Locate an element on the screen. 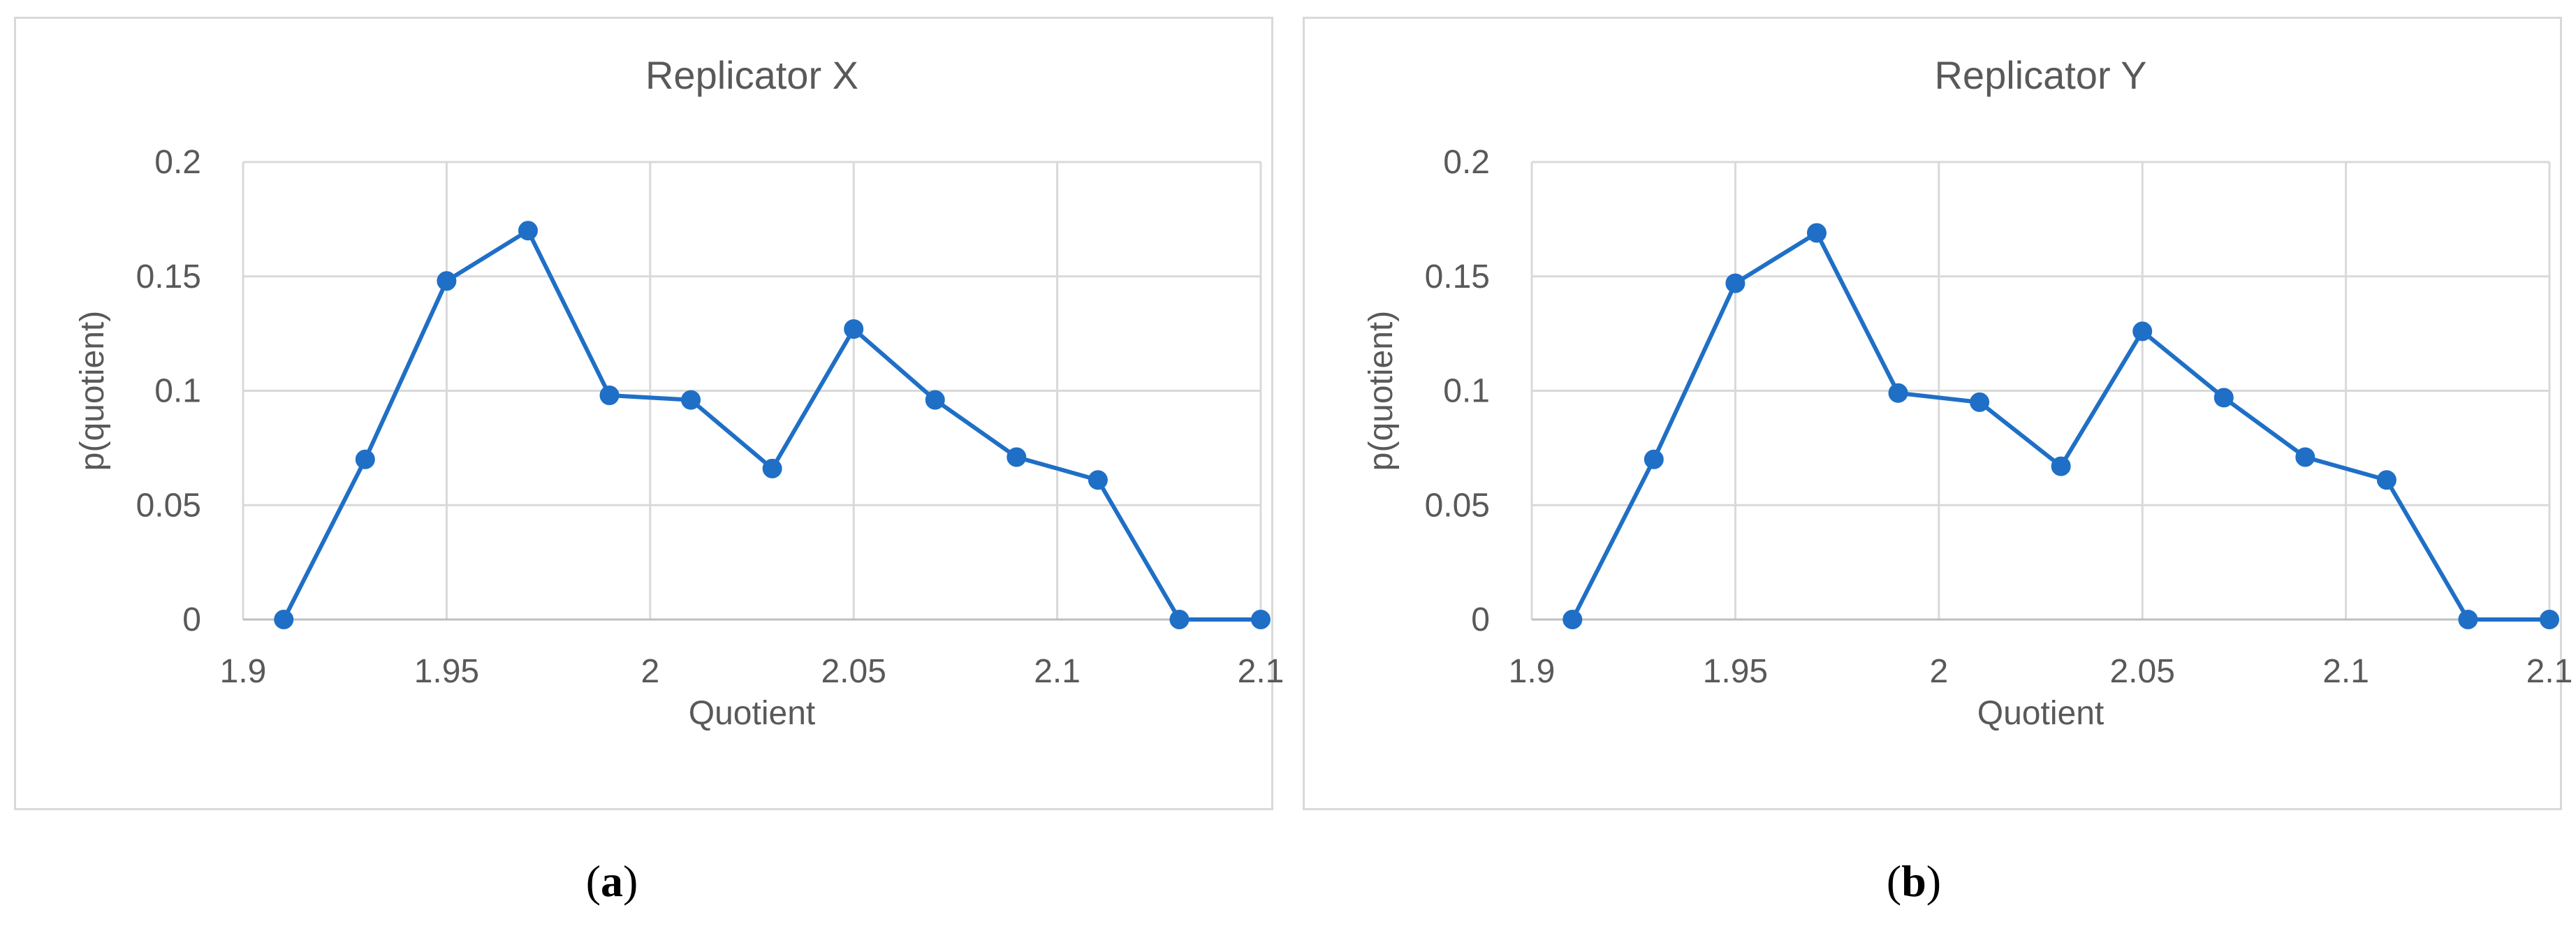 The width and height of the screenshot is (2576, 931). caption-b-letter: b is located at coordinates (1914, 881).